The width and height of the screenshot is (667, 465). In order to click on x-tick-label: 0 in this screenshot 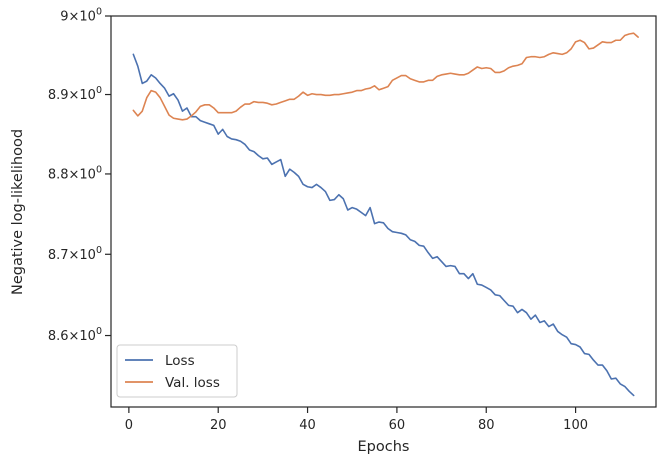, I will do `click(129, 425)`.